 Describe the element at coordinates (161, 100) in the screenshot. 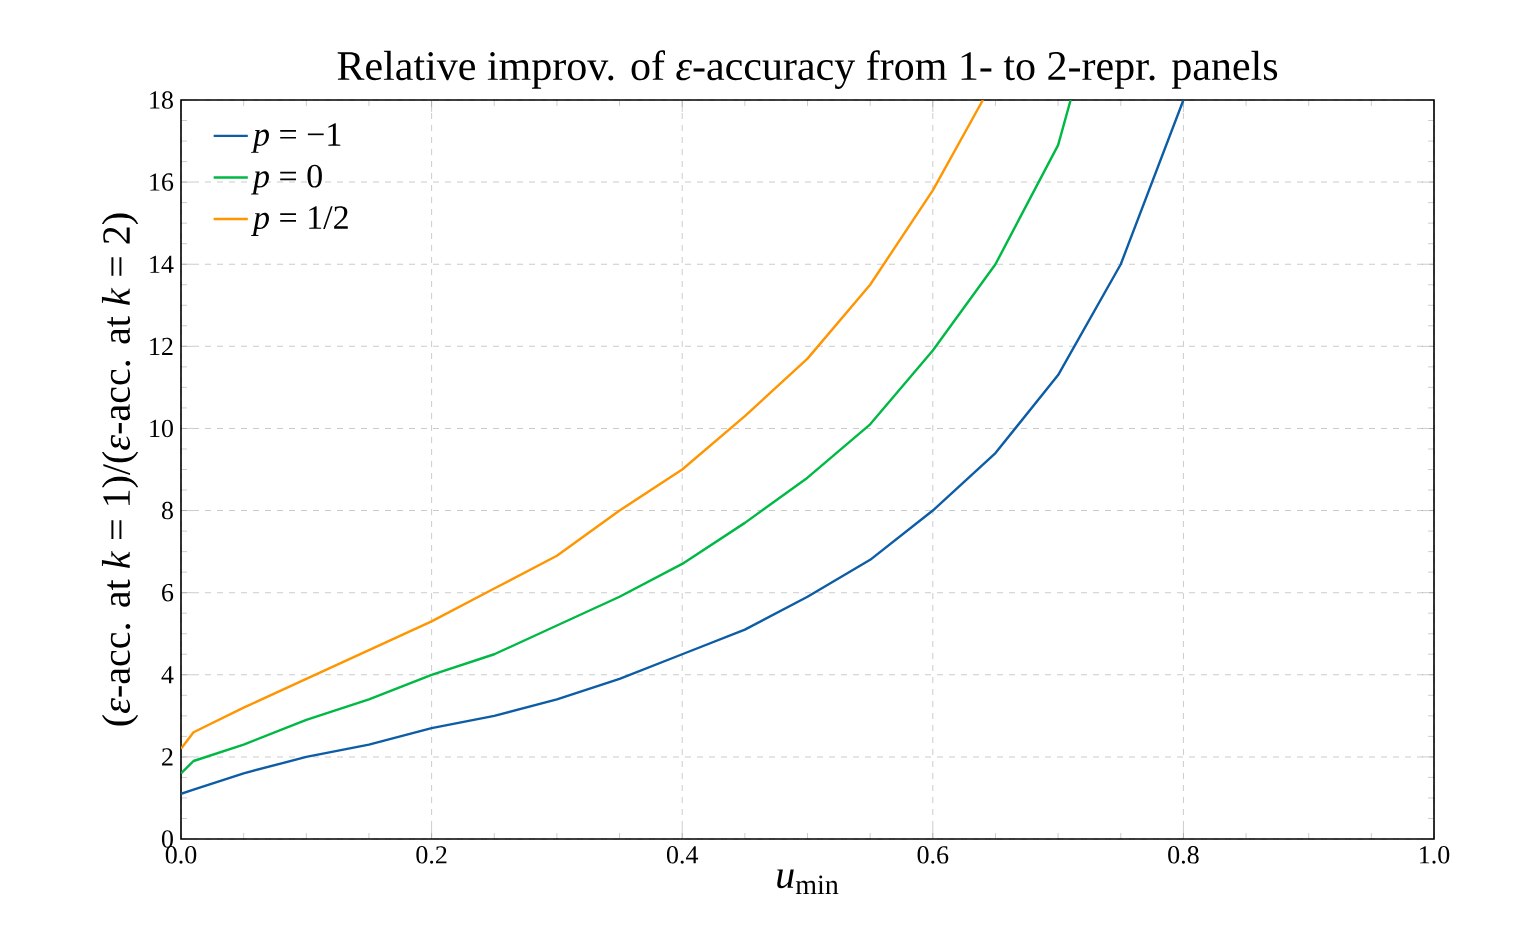

I see `y-tick-label: 18` at that location.